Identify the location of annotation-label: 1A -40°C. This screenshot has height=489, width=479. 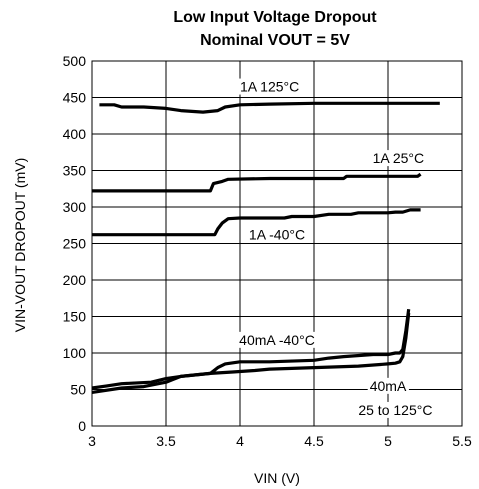
(277, 235).